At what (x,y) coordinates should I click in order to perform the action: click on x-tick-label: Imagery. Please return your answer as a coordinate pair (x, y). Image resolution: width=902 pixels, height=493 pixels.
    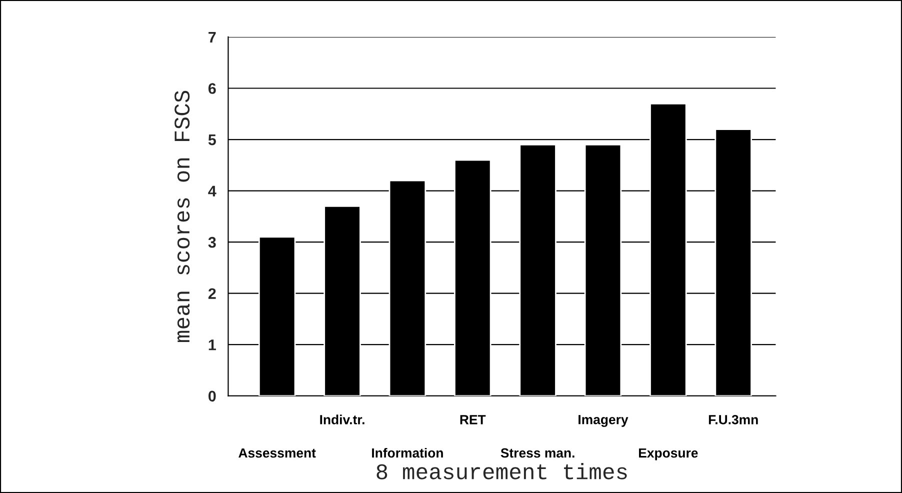
    Looking at the image, I should click on (603, 421).